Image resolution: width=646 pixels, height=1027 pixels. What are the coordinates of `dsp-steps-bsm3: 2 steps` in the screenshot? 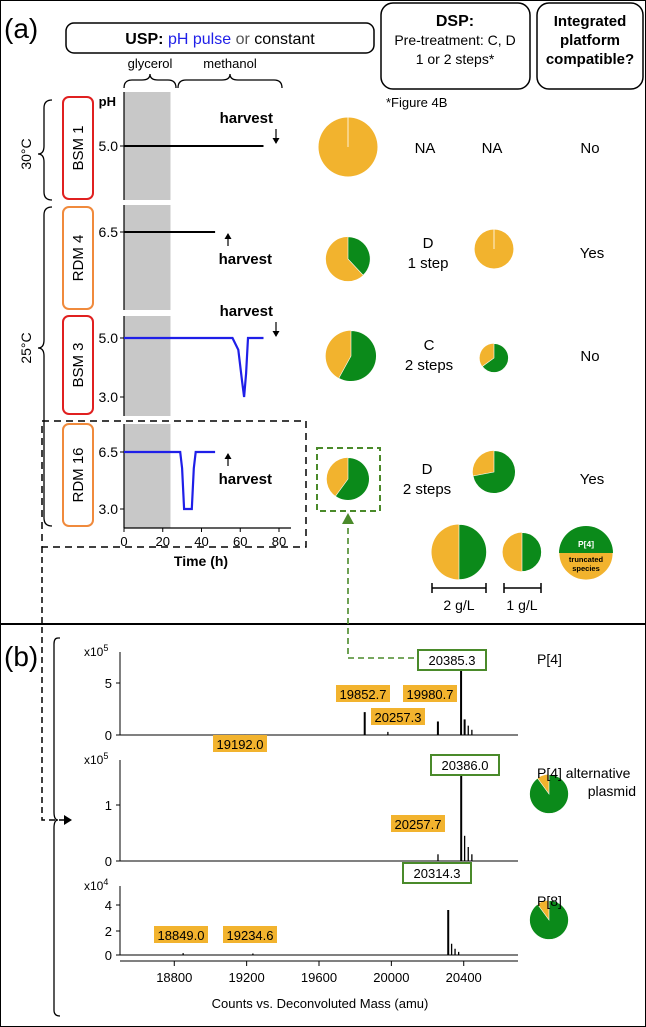 It's located at (429, 365).